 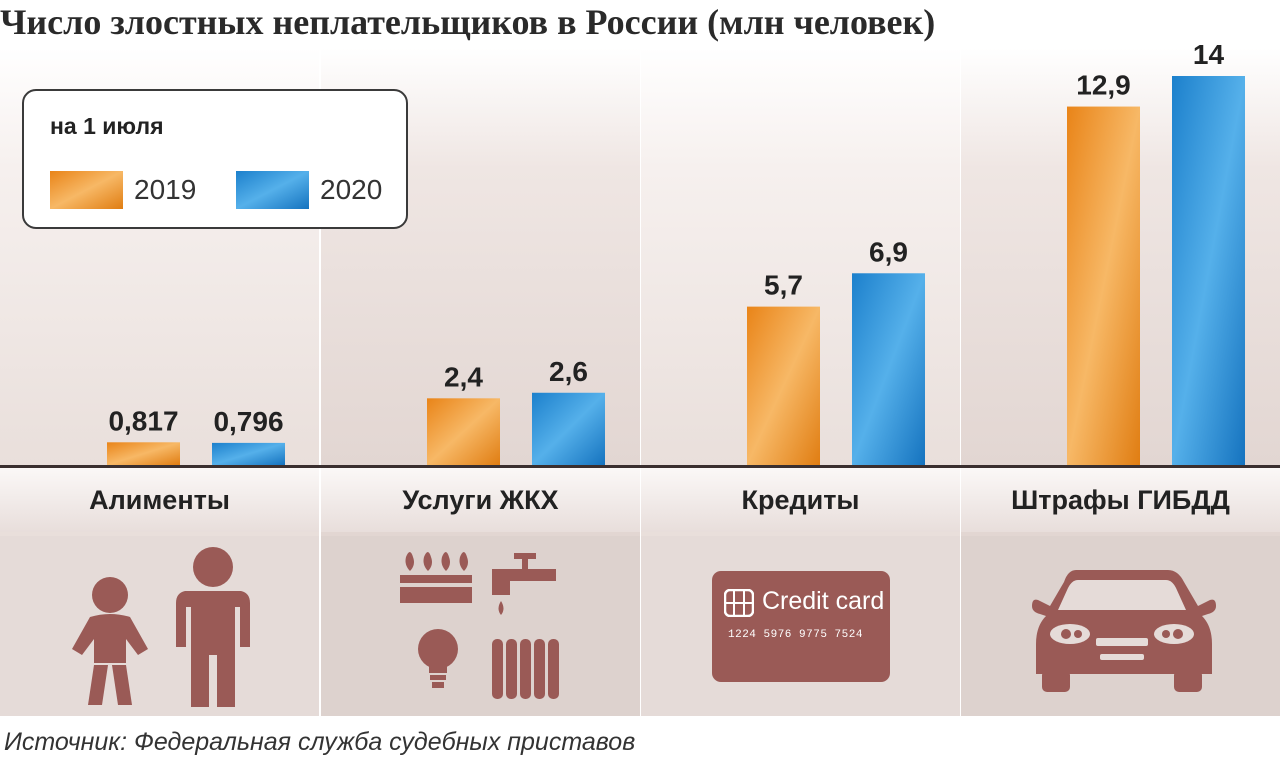 I want to click on bar-value-label-utilities-2019: 2,4, so click(x=463, y=376).